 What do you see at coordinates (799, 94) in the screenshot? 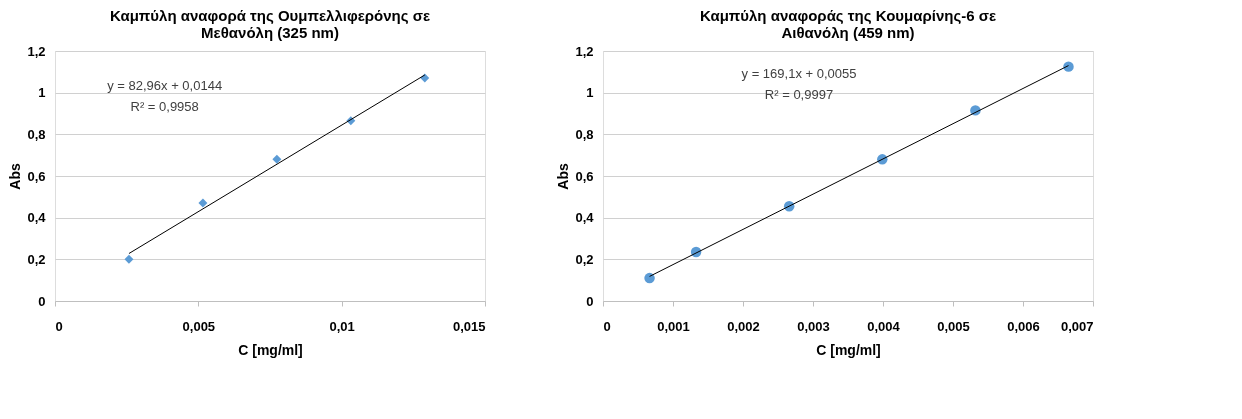
I see `annotation: R² = 0,9997` at bounding box center [799, 94].